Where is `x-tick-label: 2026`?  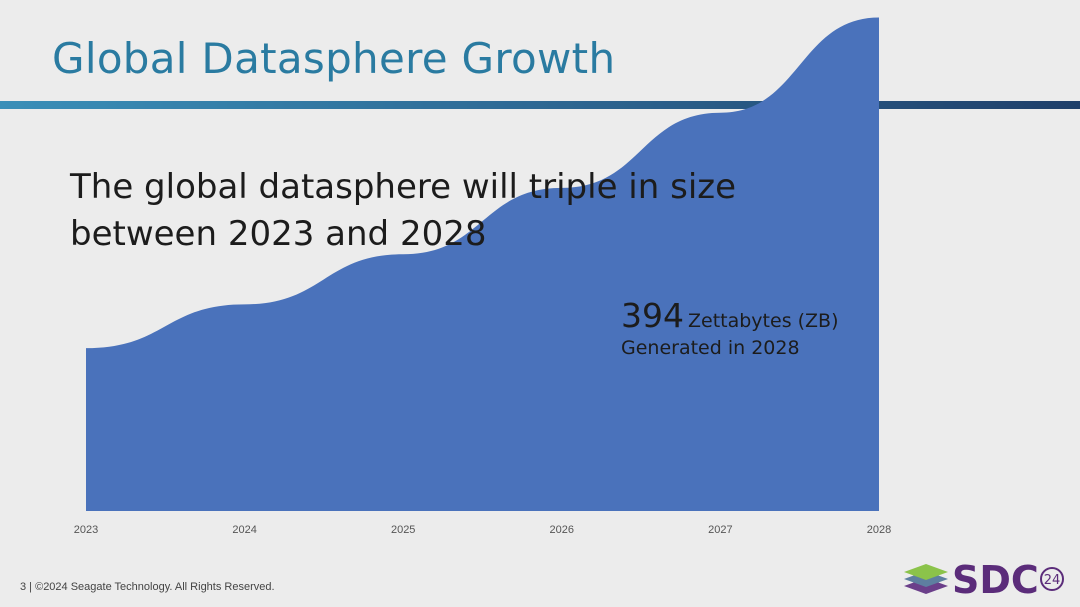
x-tick-label: 2026 is located at coordinates (562, 530).